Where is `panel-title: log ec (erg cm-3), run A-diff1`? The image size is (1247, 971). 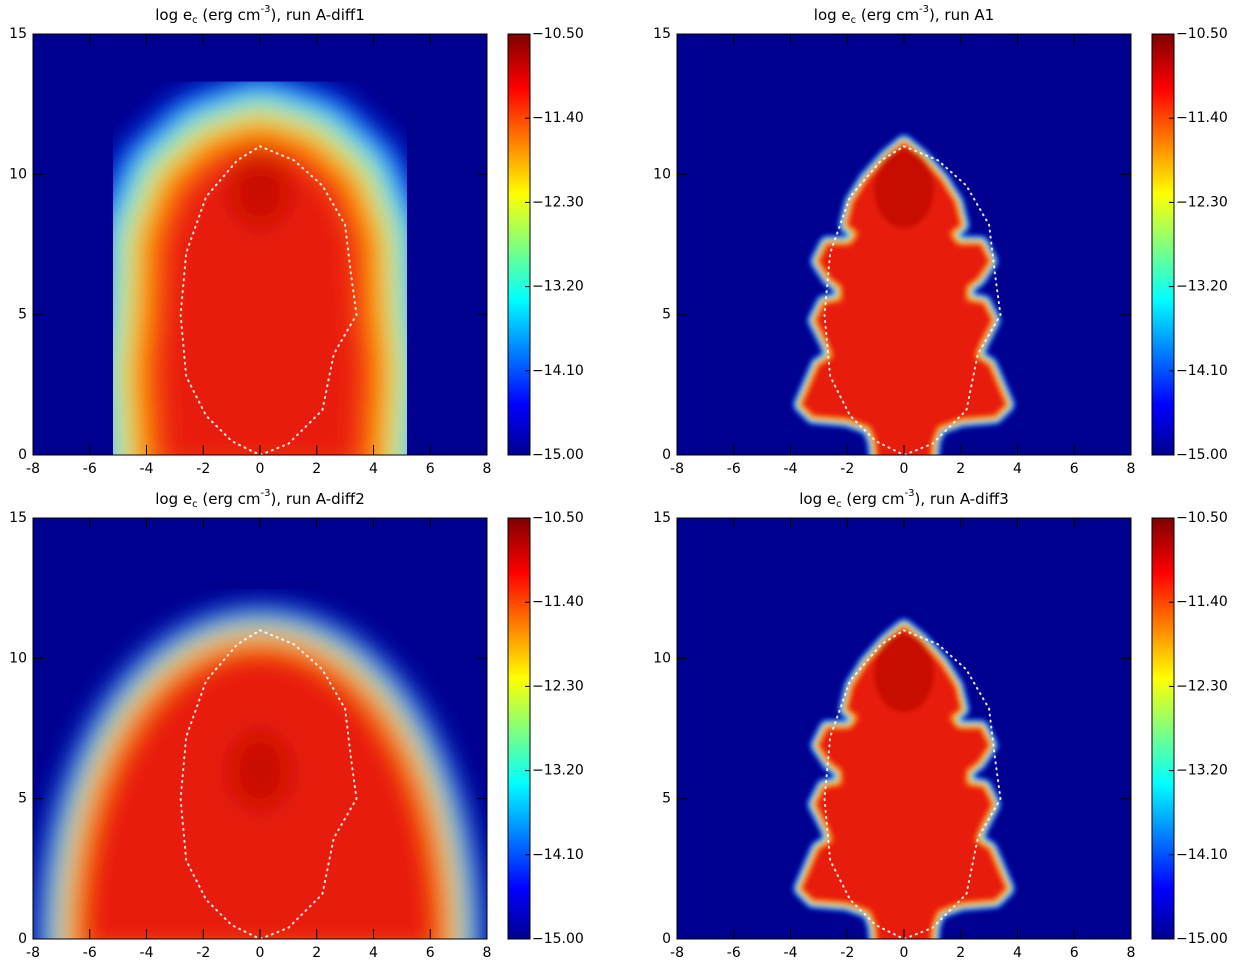 panel-title: log ec (erg cm-3), run A-diff1 is located at coordinates (260, 15).